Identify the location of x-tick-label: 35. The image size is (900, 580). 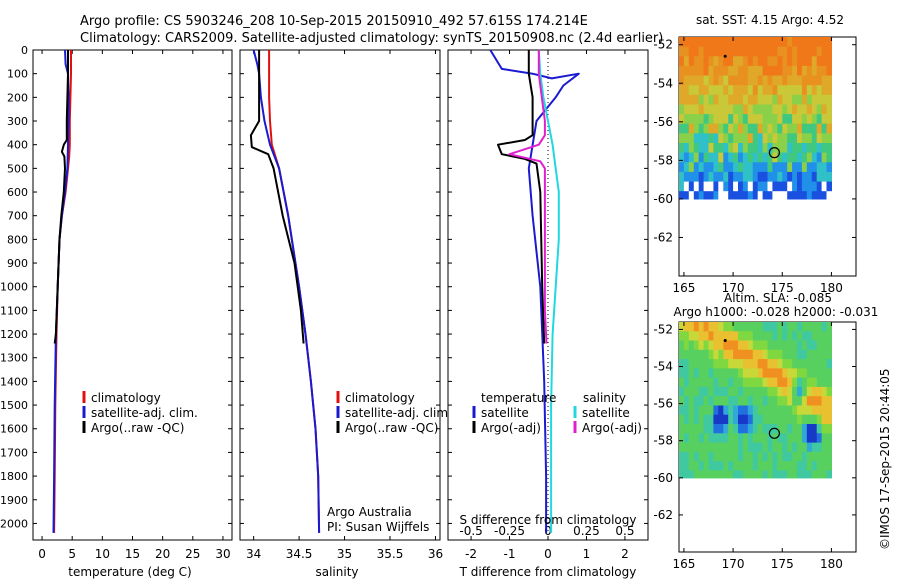
(344, 554).